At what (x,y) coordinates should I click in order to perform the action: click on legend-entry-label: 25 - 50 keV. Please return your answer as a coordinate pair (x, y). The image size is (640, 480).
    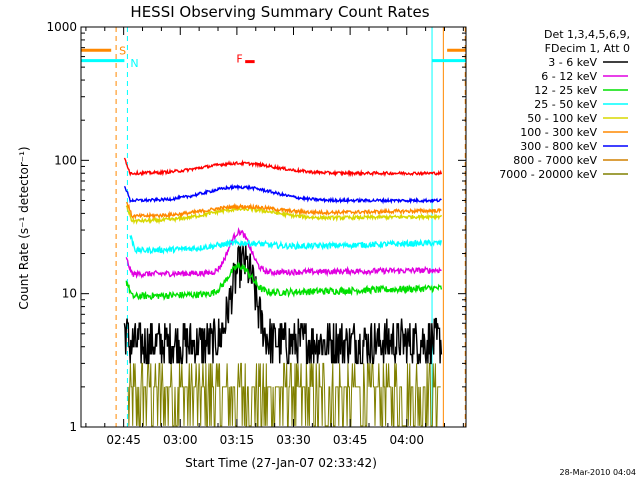
    Looking at the image, I should click on (565, 104).